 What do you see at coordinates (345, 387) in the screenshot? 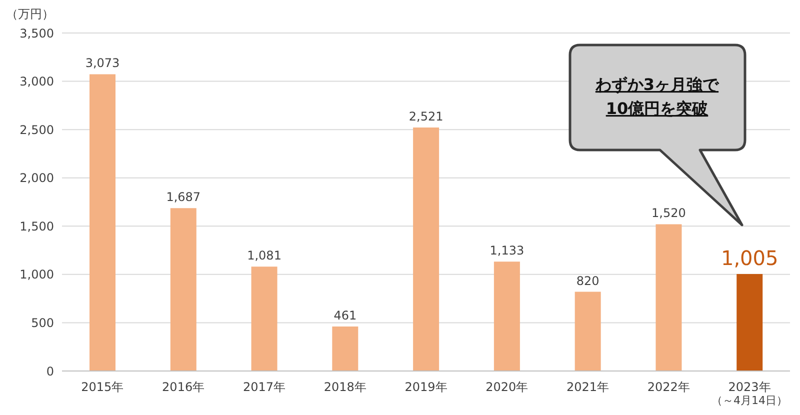
I see `x-tick-label: 2018年` at bounding box center [345, 387].